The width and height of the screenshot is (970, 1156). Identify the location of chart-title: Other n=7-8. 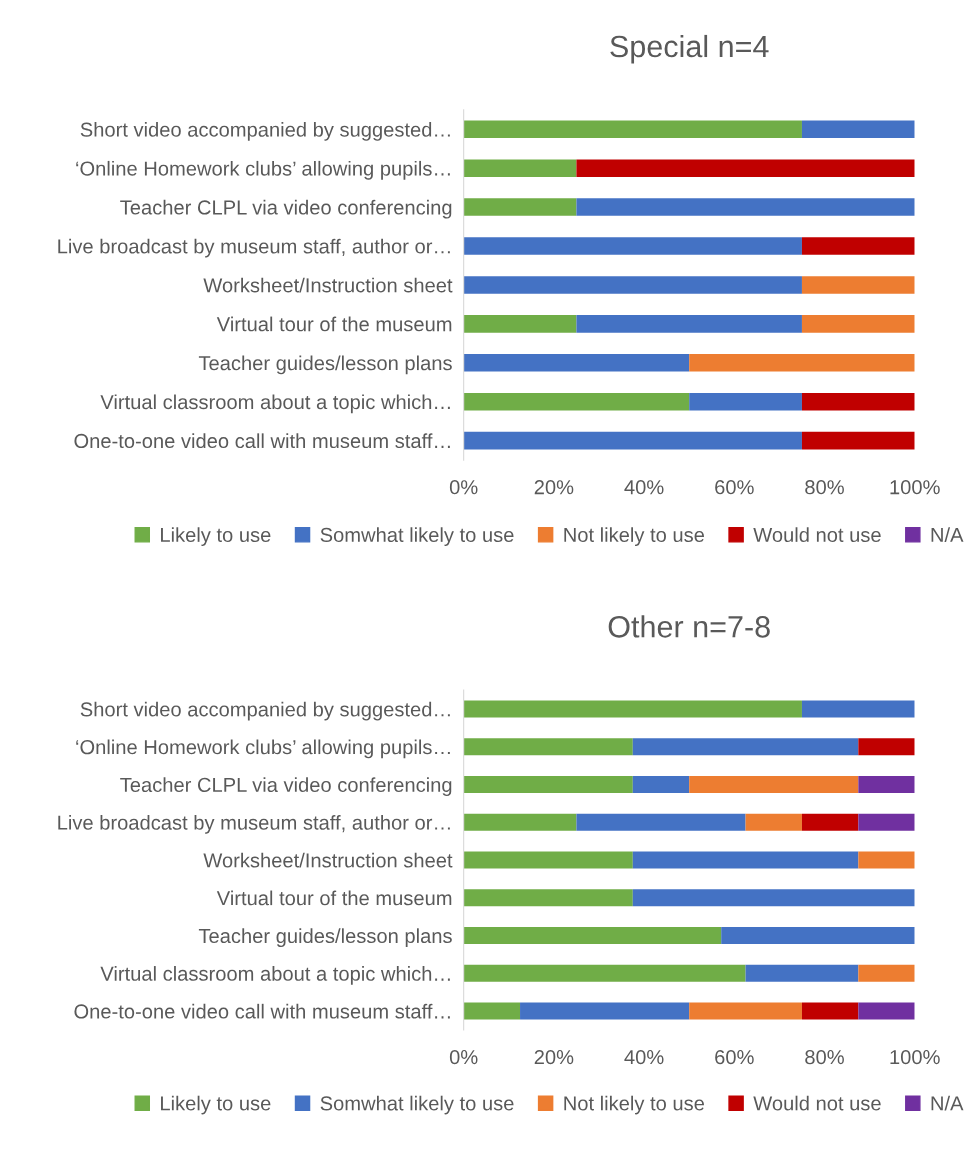
(689, 626).